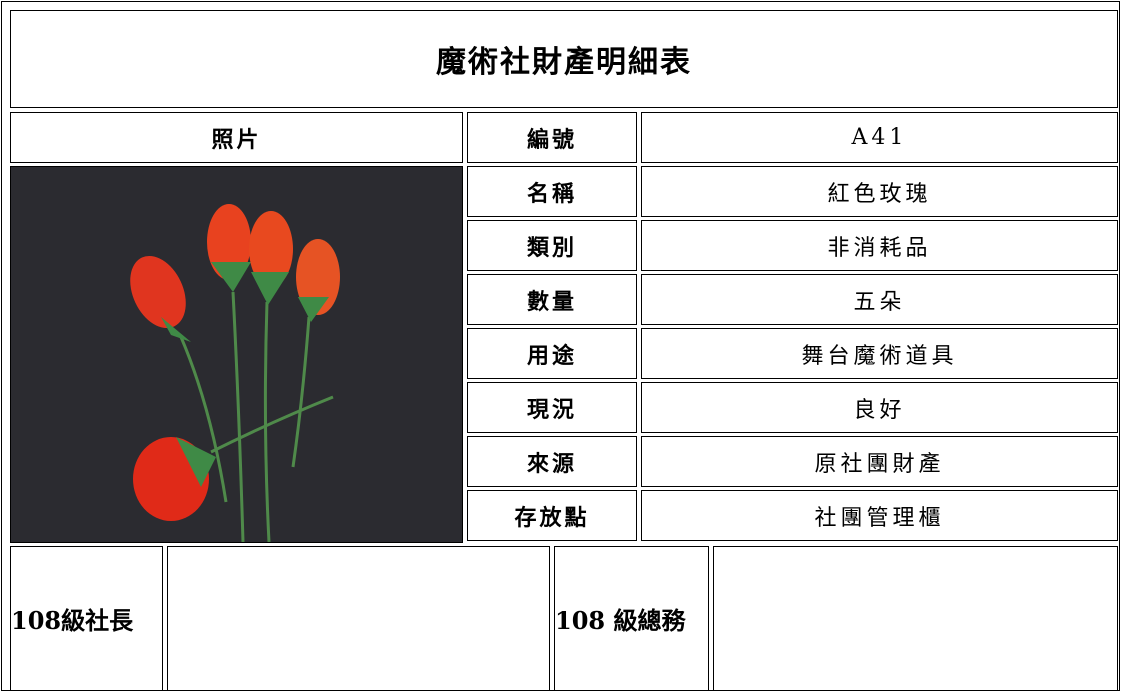 The height and width of the screenshot is (693, 1123). I want to click on field-label: 現況, so click(552, 407).